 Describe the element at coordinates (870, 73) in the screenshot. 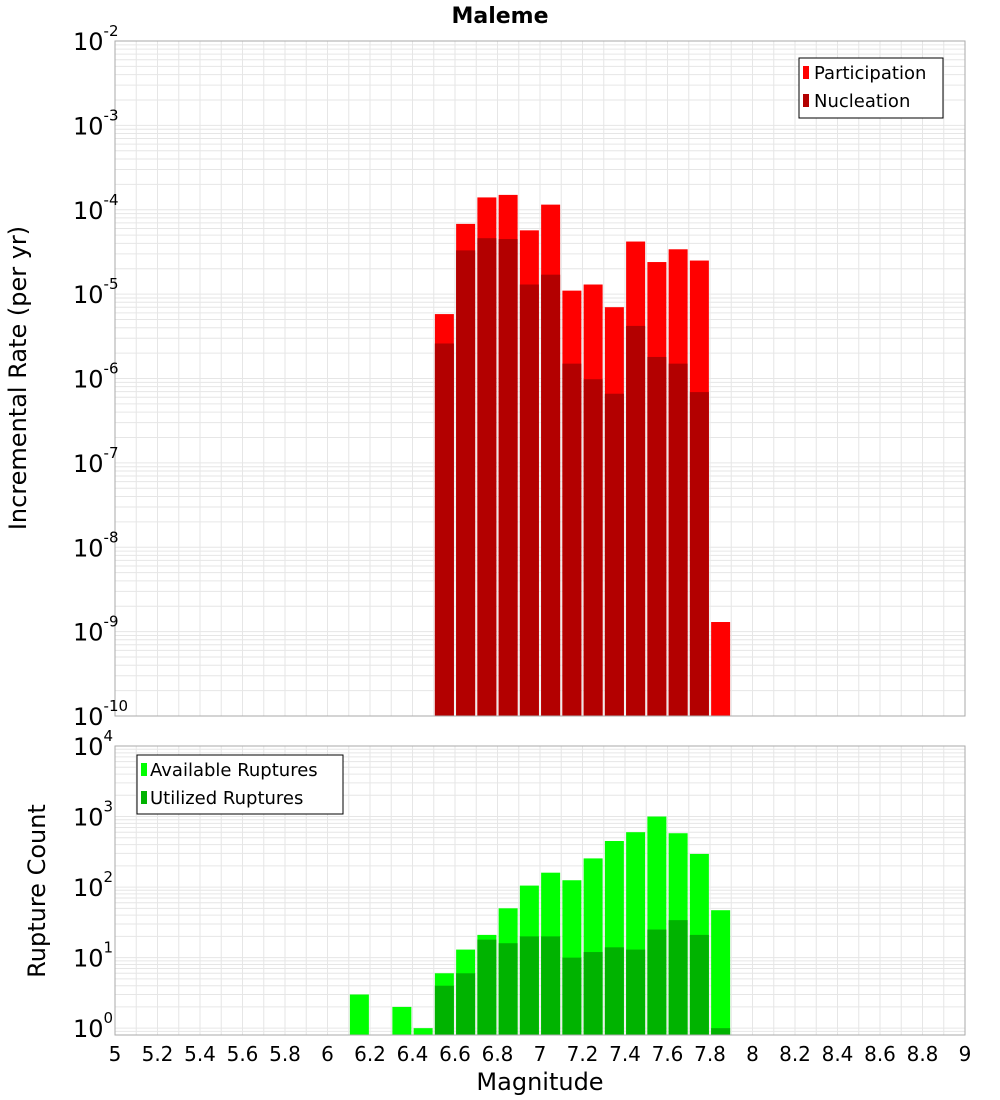

I see `legend-participation-label: Participation` at that location.